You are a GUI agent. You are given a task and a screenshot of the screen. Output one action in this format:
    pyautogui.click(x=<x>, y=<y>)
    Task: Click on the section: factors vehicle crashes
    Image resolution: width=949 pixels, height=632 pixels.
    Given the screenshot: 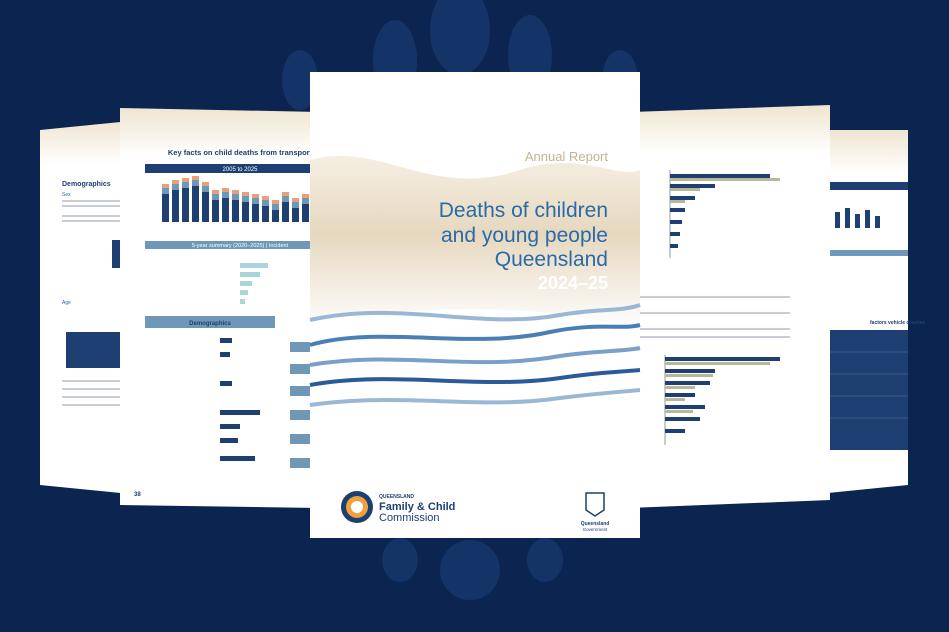 What is the action you would take?
    pyautogui.click(x=898, y=323)
    